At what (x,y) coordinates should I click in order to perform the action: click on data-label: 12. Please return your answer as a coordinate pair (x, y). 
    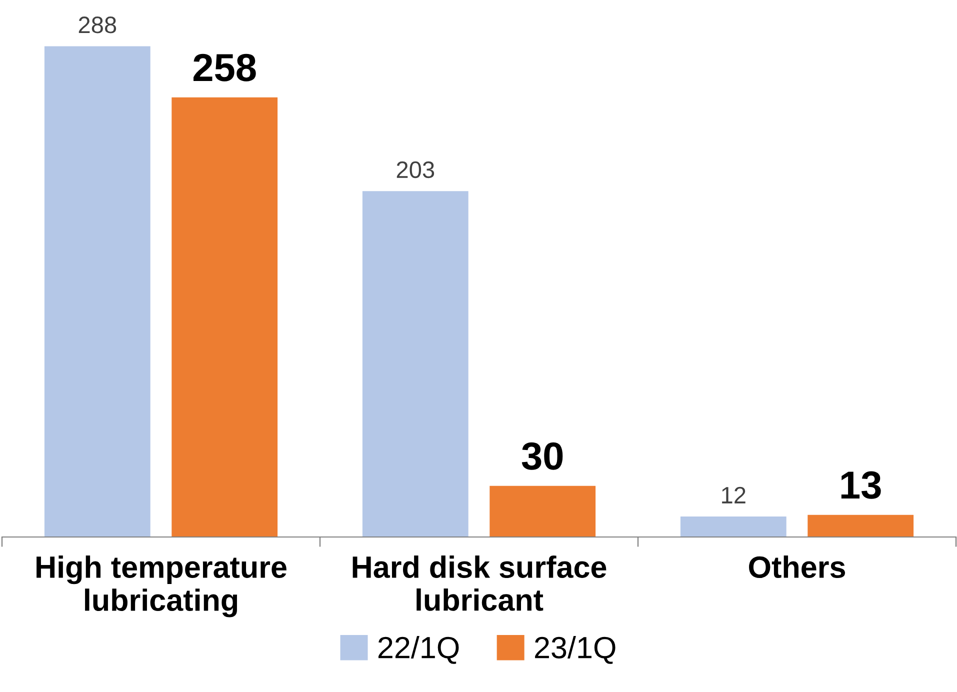
    Looking at the image, I should click on (734, 495).